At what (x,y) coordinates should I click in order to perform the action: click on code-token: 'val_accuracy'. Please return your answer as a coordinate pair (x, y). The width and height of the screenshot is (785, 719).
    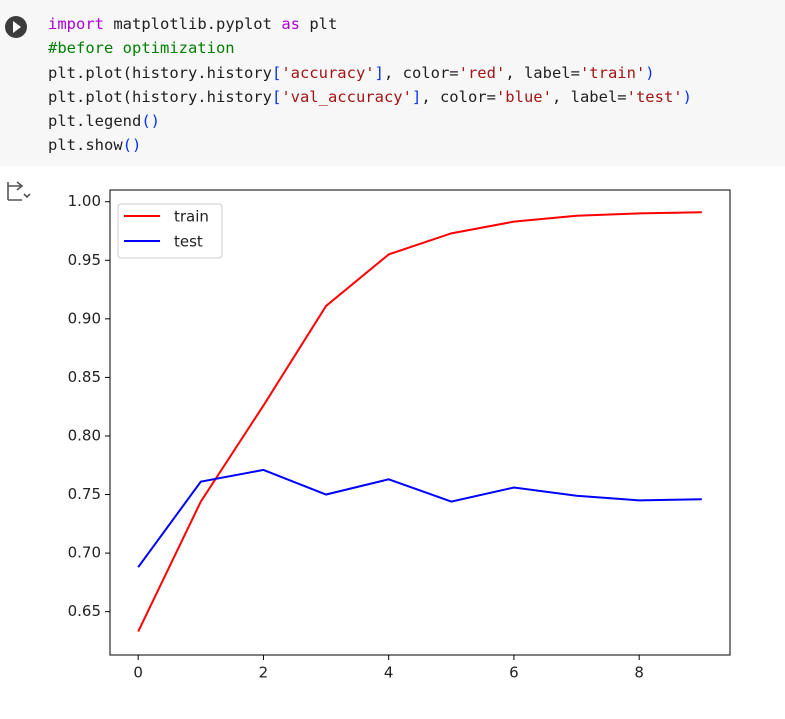
    Looking at the image, I should click on (346, 96).